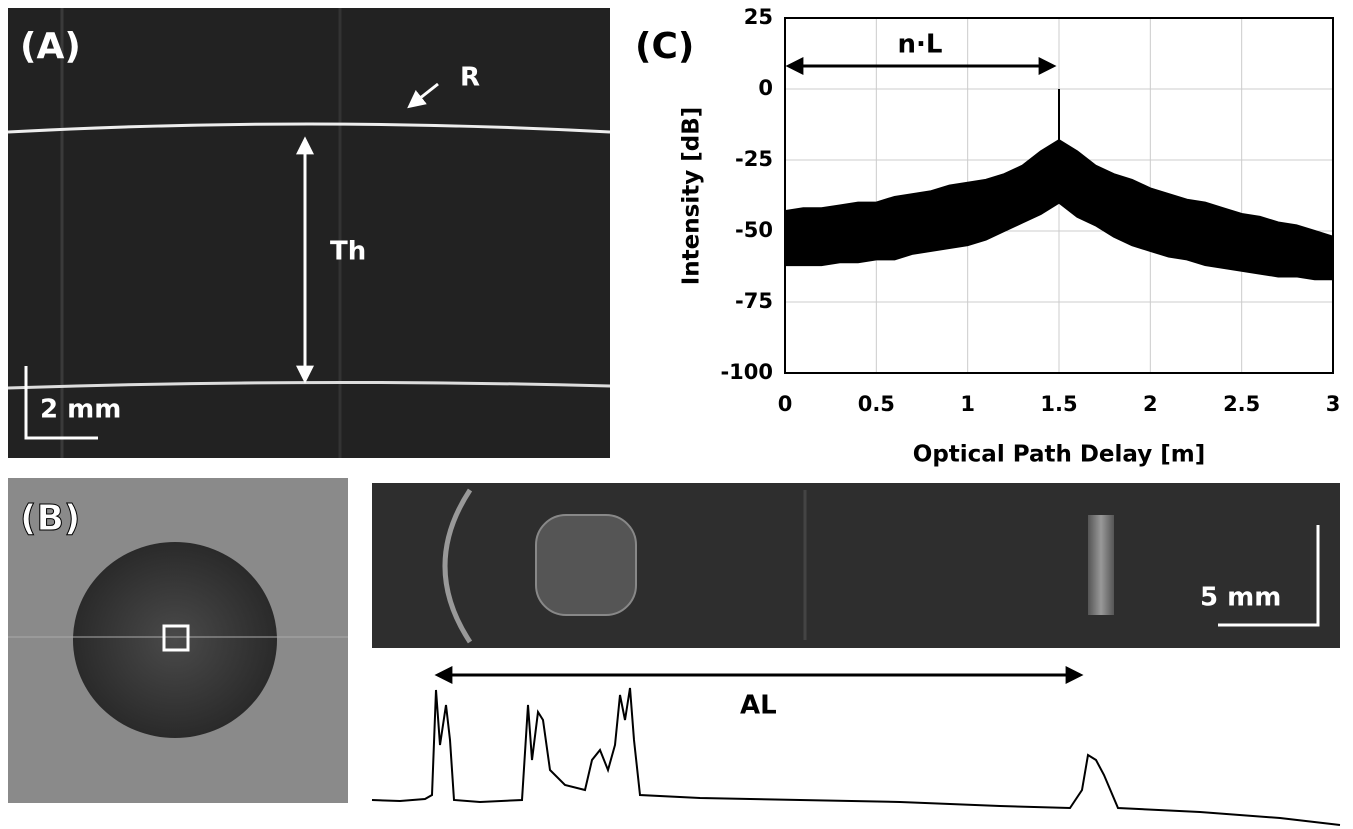 This screenshot has height=829, width=1353. What do you see at coordinates (758, 706) in the screenshot?
I see `length-label: AL` at bounding box center [758, 706].